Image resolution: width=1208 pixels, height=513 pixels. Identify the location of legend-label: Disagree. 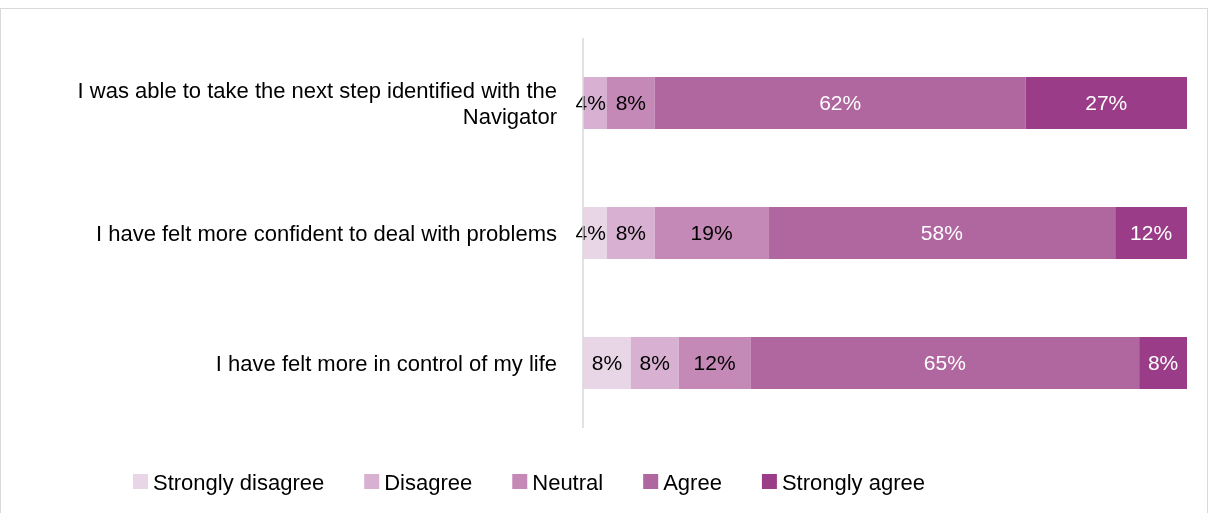
(428, 482).